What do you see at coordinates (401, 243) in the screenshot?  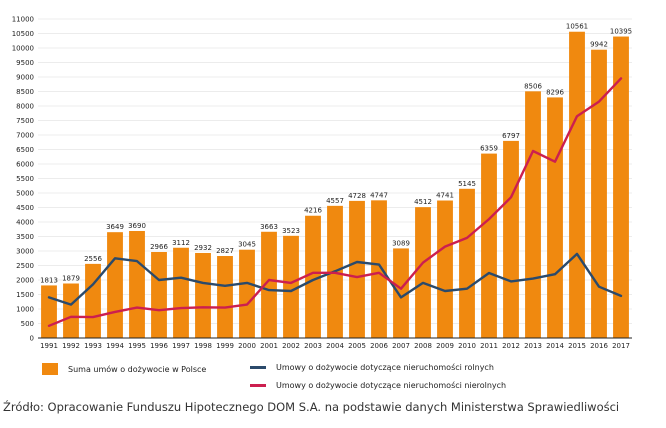 I see `bar-data-label: 3089` at bounding box center [401, 243].